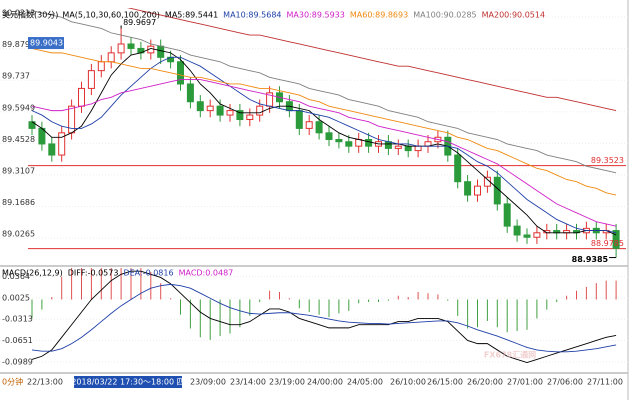 The image size is (640, 400). I want to click on crosshair-value: 89.9043, so click(46, 43).